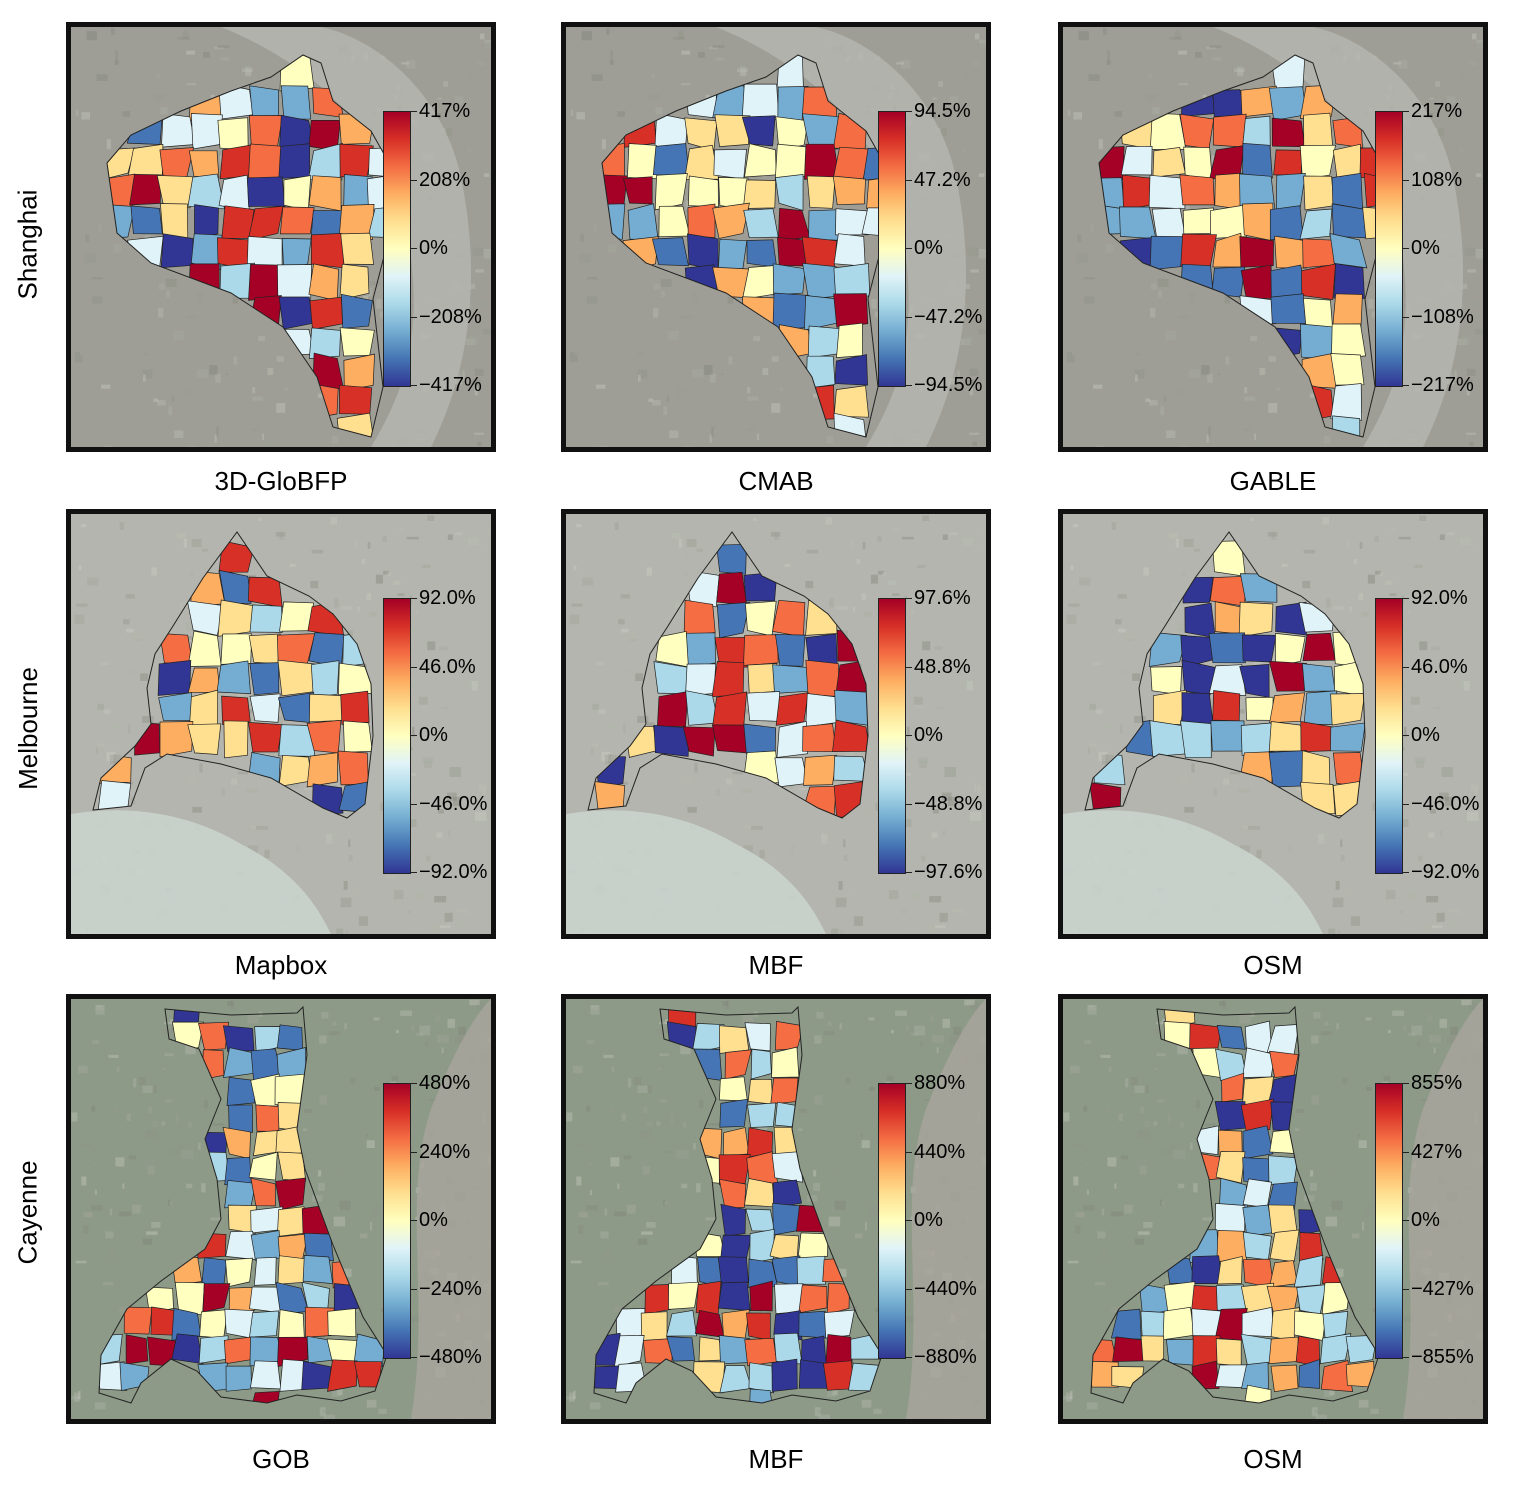 This screenshot has width=1514, height=1496. What do you see at coordinates (941, 1288) in the screenshot?
I see `colorbar-tick-label: −440%` at bounding box center [941, 1288].